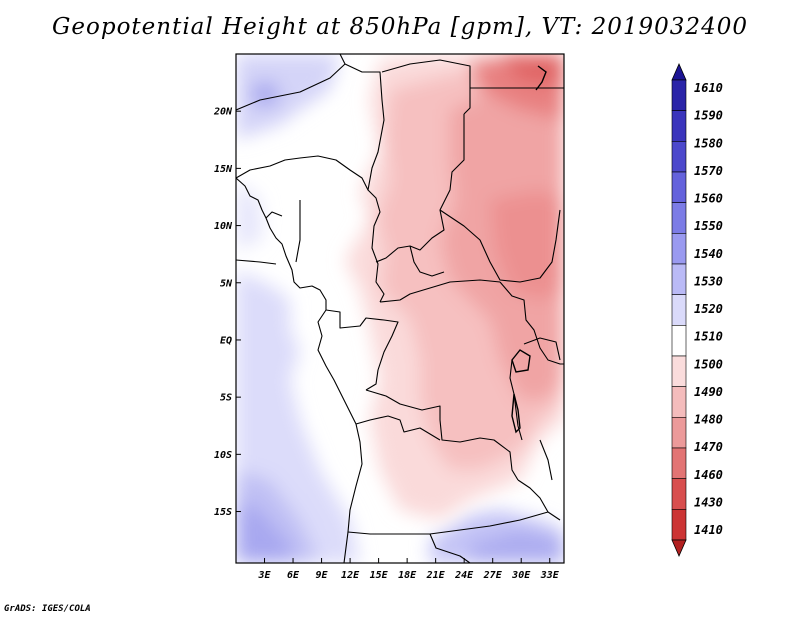  What do you see at coordinates (708, 502) in the screenshot?
I see `colorbar-label: 1430` at bounding box center [708, 502].